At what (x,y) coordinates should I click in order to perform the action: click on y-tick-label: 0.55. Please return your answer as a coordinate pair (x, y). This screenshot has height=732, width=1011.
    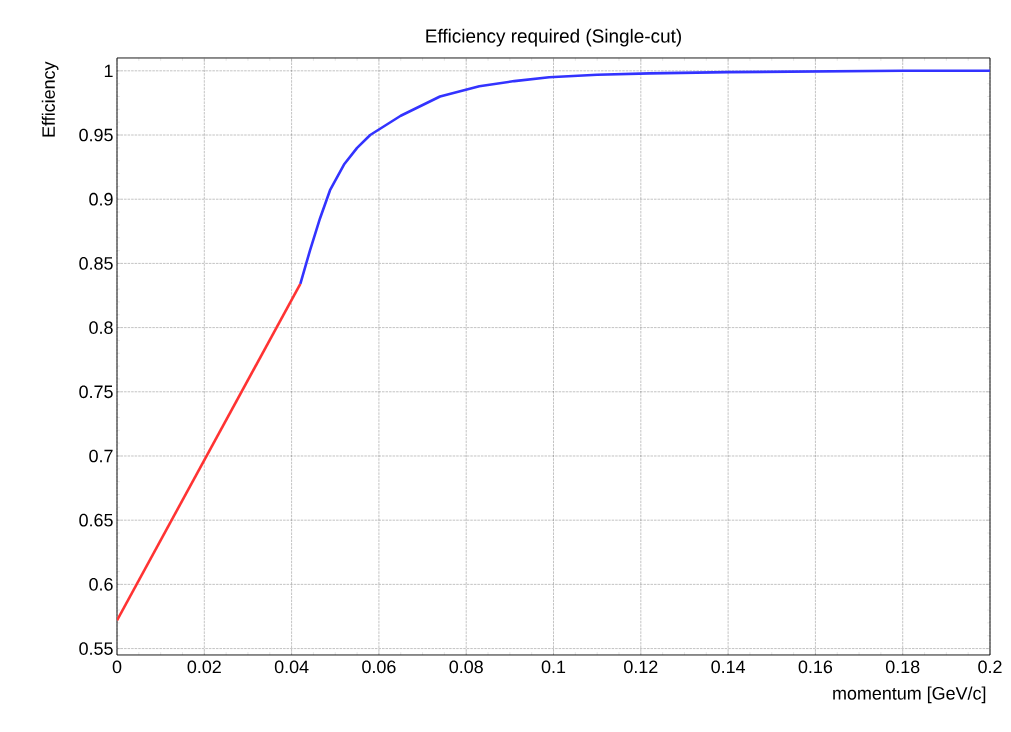
    Looking at the image, I should click on (96, 648).